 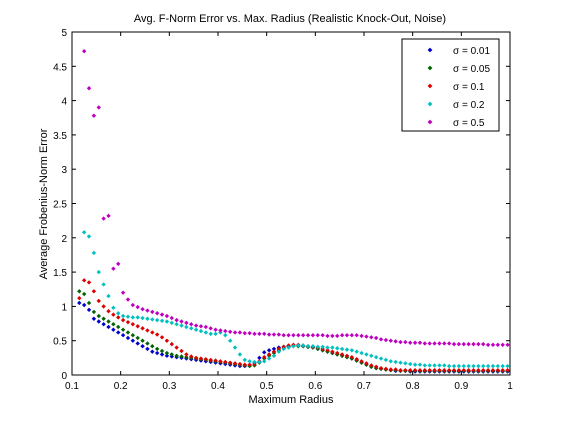 What do you see at coordinates (64, 102) in the screenshot?
I see `y-tick-label: 4` at bounding box center [64, 102].